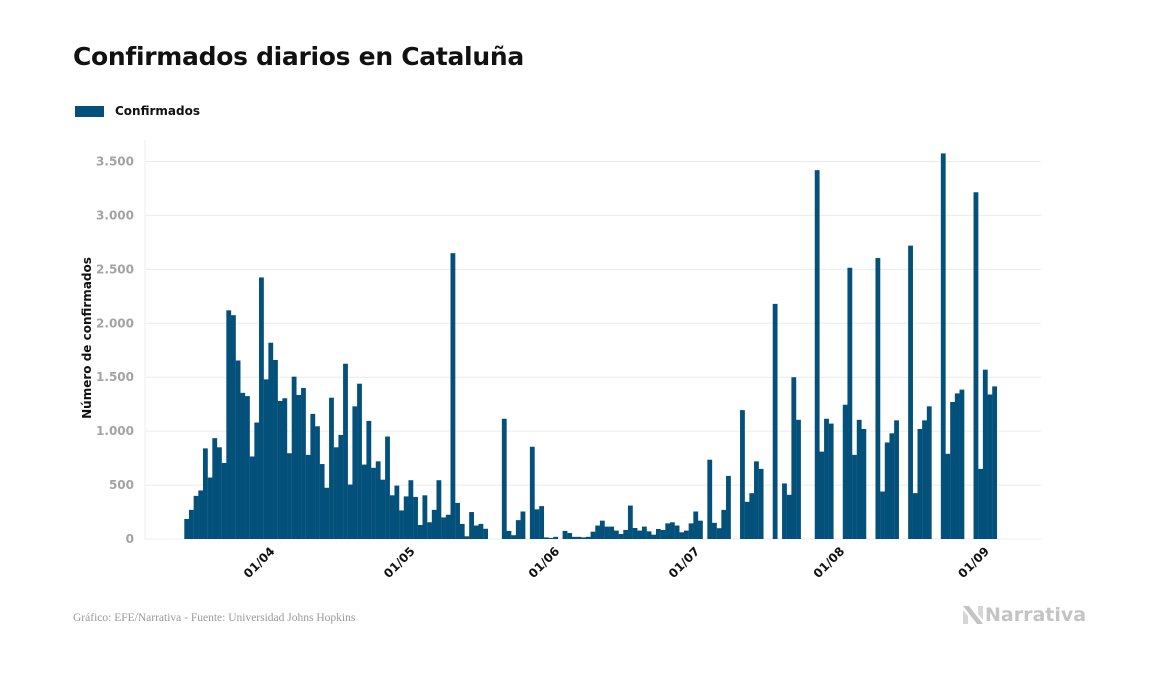 The image size is (1157, 674). I want to click on y-tick-label: 500, so click(121, 485).